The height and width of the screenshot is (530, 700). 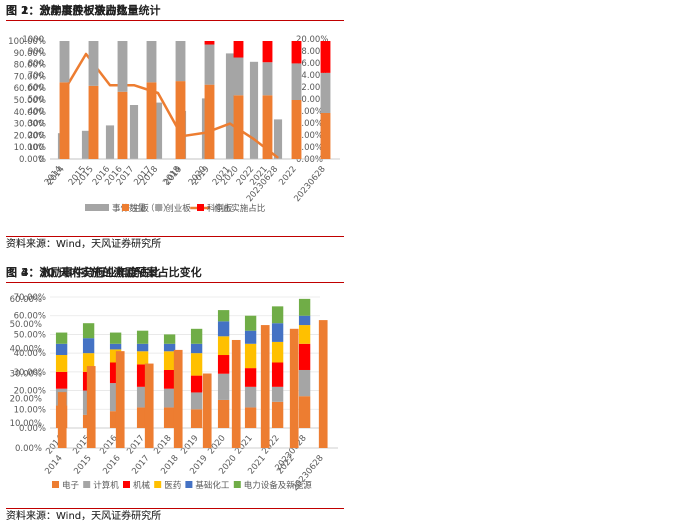 I want to click on y-right-tick-18-00-: 18.00%, so click(x=312, y=52).